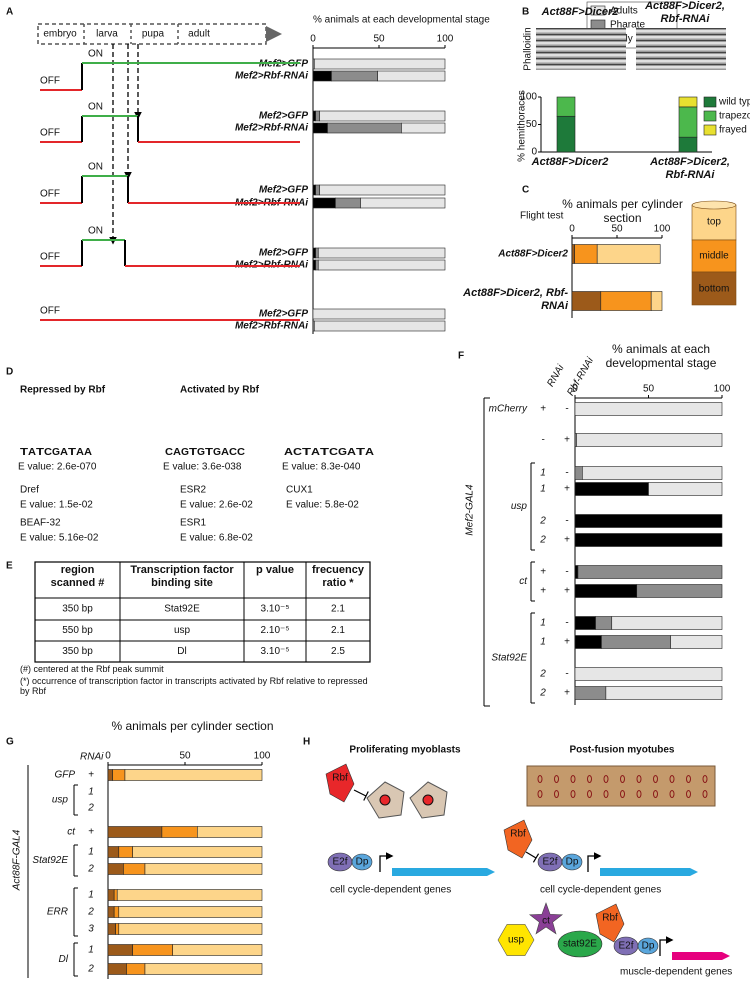 The height and width of the screenshot is (982, 750). What do you see at coordinates (532, 124) in the screenshot?
I see `y-tick-label: 50` at bounding box center [532, 124].